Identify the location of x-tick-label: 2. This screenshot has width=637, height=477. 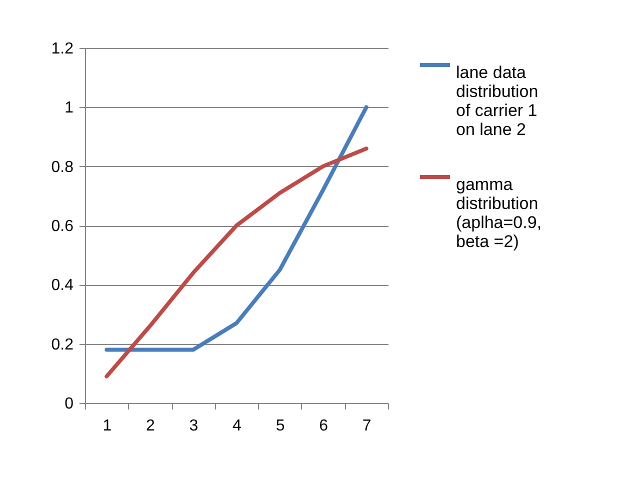
(150, 426).